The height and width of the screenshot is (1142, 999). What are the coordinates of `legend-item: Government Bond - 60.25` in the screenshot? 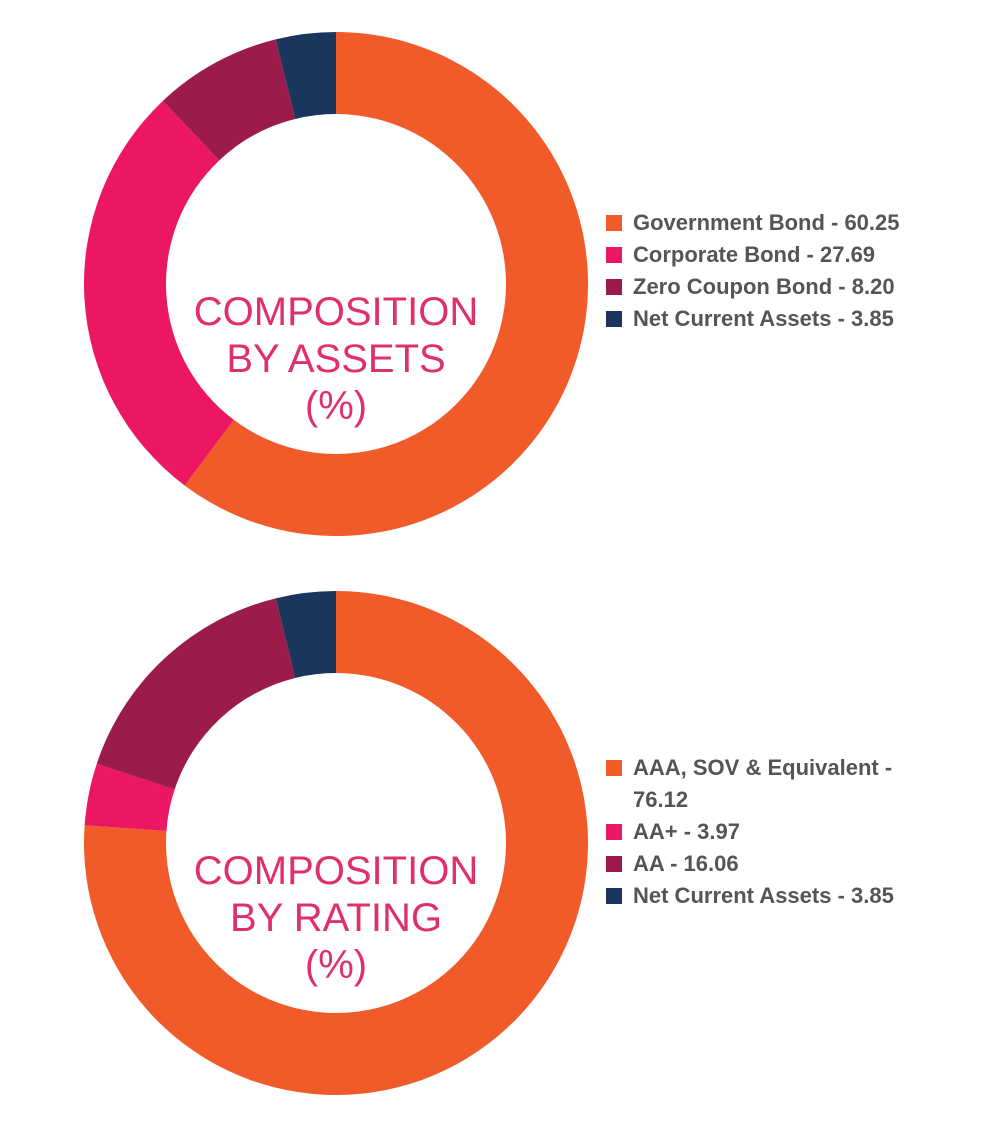 It's located at (786, 223).